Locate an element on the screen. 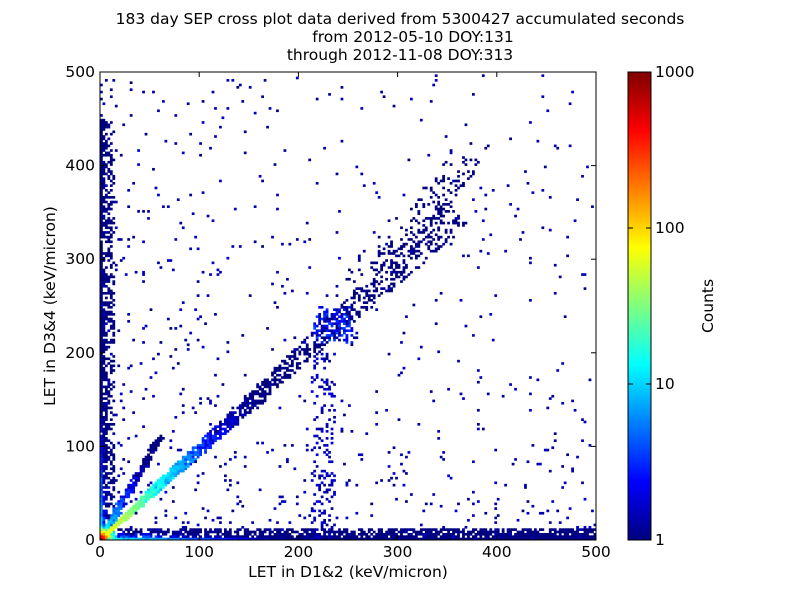 The image size is (800, 600). y-tick-label: 500 is located at coordinates (80, 72).